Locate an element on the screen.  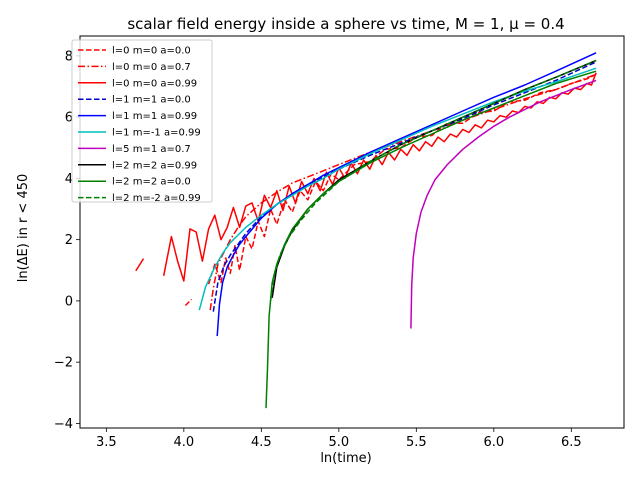
x-tick-label: 5.0 is located at coordinates (338, 442).